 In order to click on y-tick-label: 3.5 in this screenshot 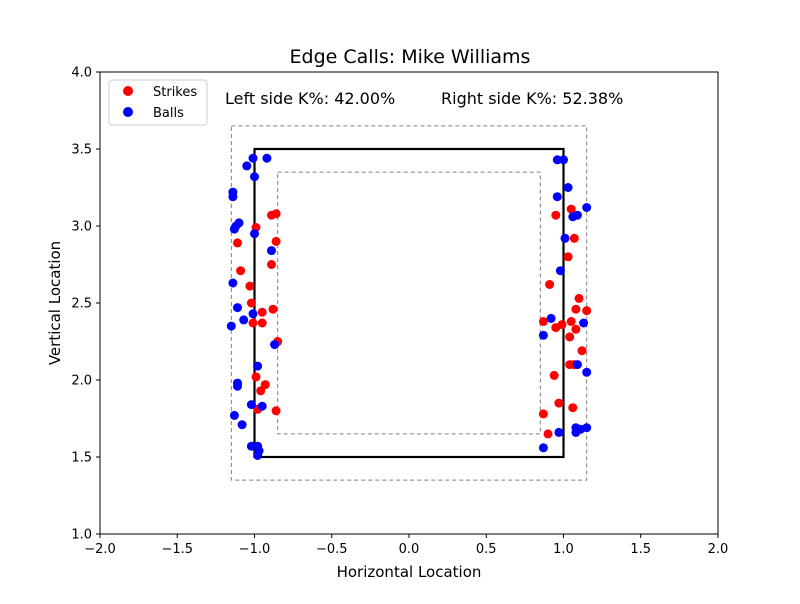, I will do `click(81, 150)`.